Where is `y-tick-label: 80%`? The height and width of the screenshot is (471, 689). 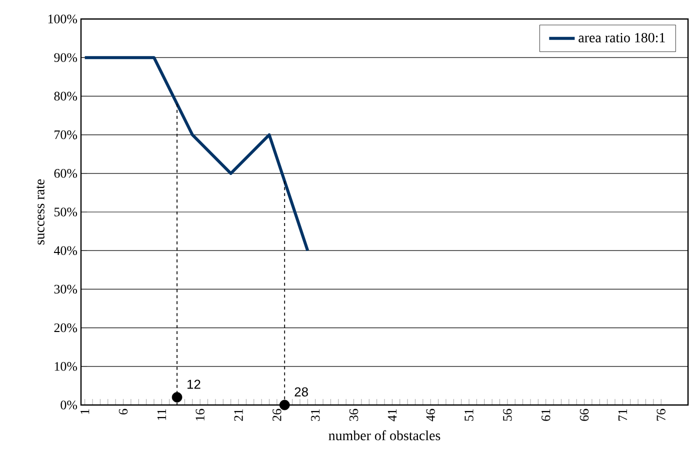 y-tick-label: 80% is located at coordinates (66, 96).